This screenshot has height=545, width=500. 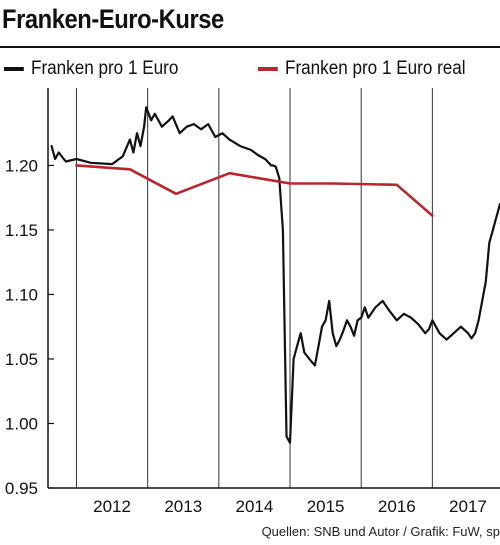 I want to click on x-tick-label: 2017, so click(x=468, y=506).